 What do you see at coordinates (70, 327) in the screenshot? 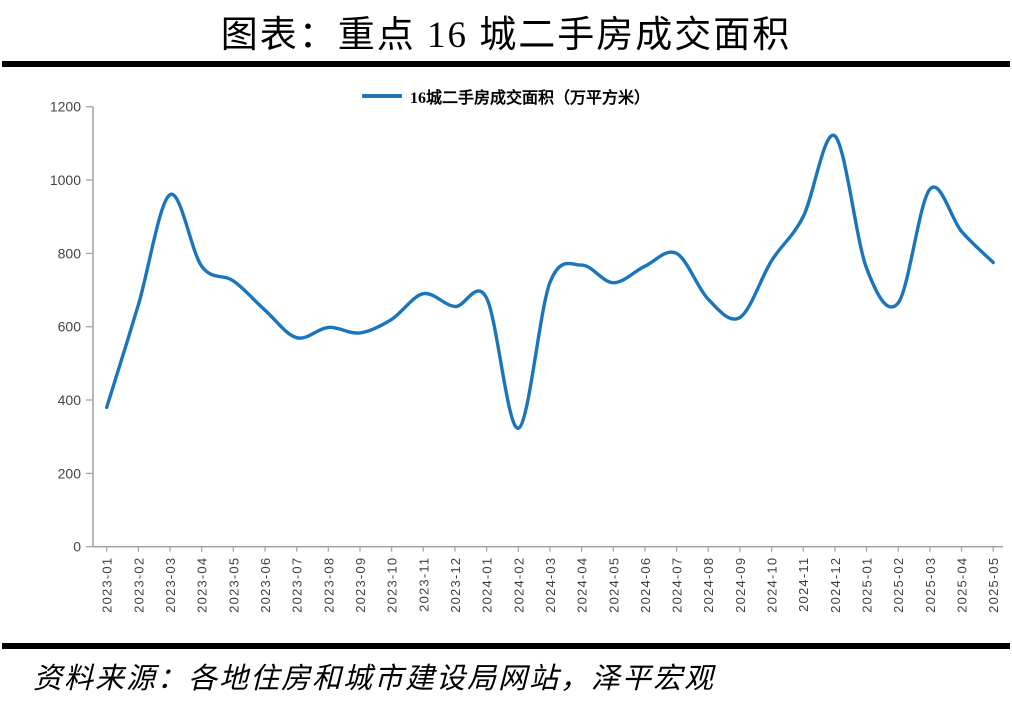
I see `y-tick-label: 600` at bounding box center [70, 327].